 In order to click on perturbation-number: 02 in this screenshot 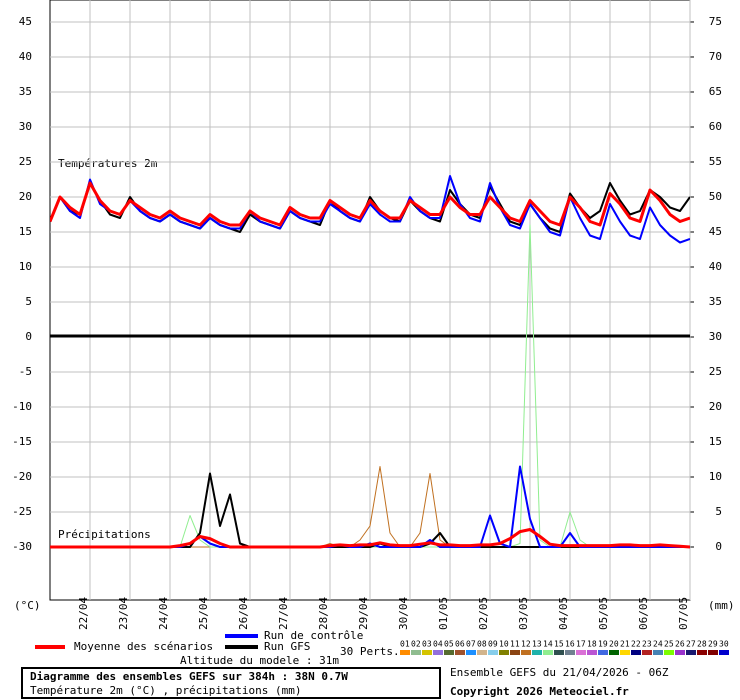, I will do `click(416, 644)`.